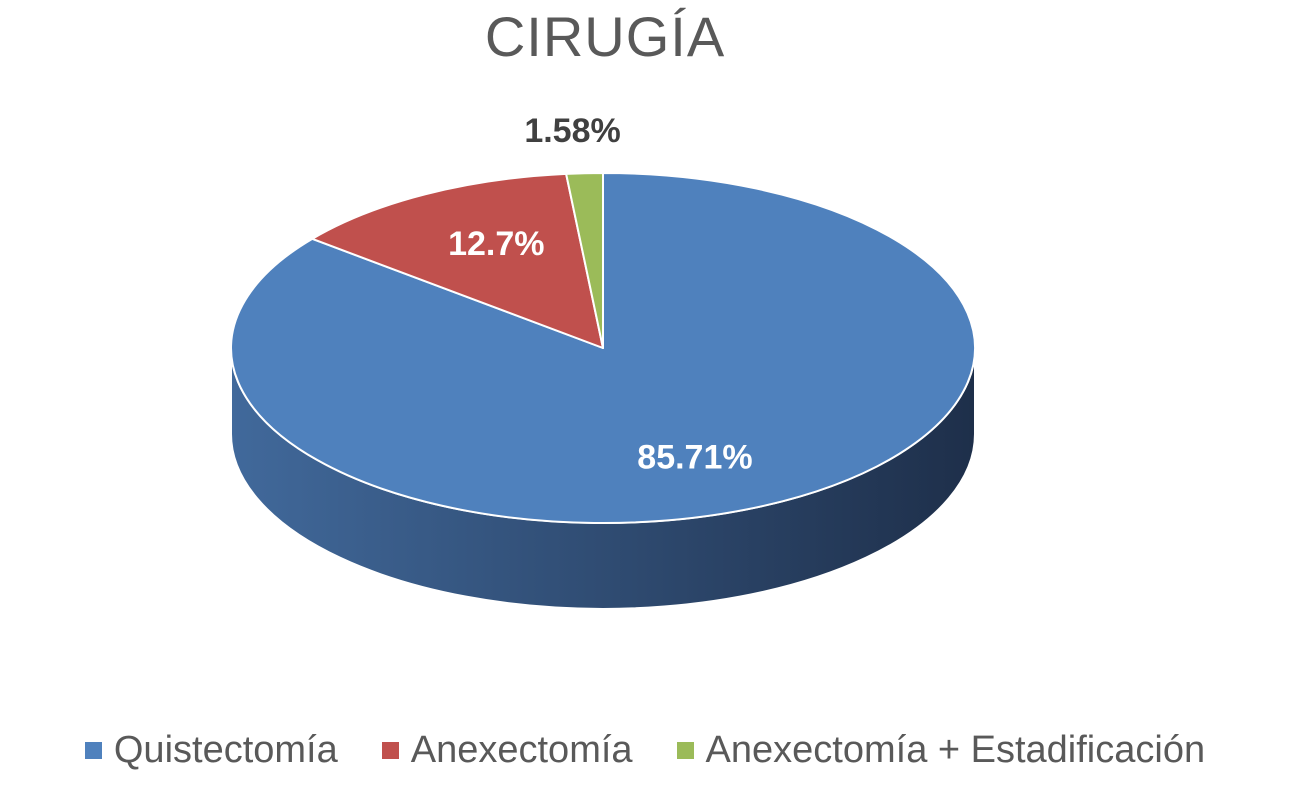 This screenshot has height=787, width=1290. I want to click on legend-label-2: Anexectomía + Estadificación, so click(955, 749).